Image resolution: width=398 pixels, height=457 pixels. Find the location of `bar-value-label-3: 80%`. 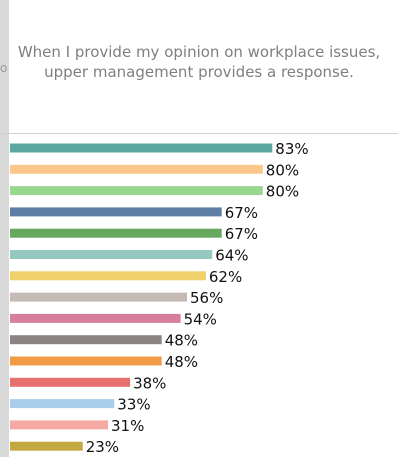

bar-value-label-3: 80% is located at coordinates (282, 192).